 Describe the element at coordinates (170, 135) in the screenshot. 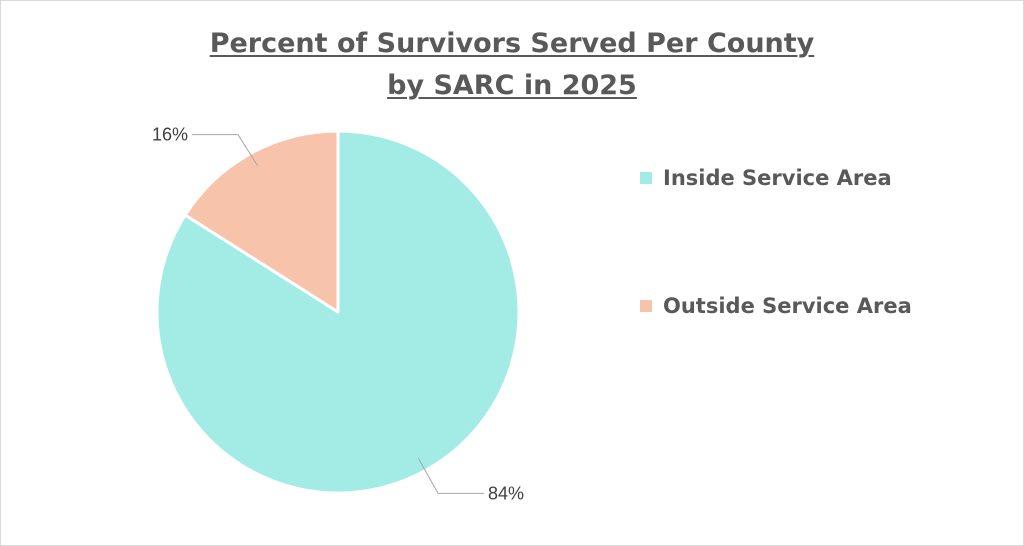

I see `data-label-outside: 16%` at that location.